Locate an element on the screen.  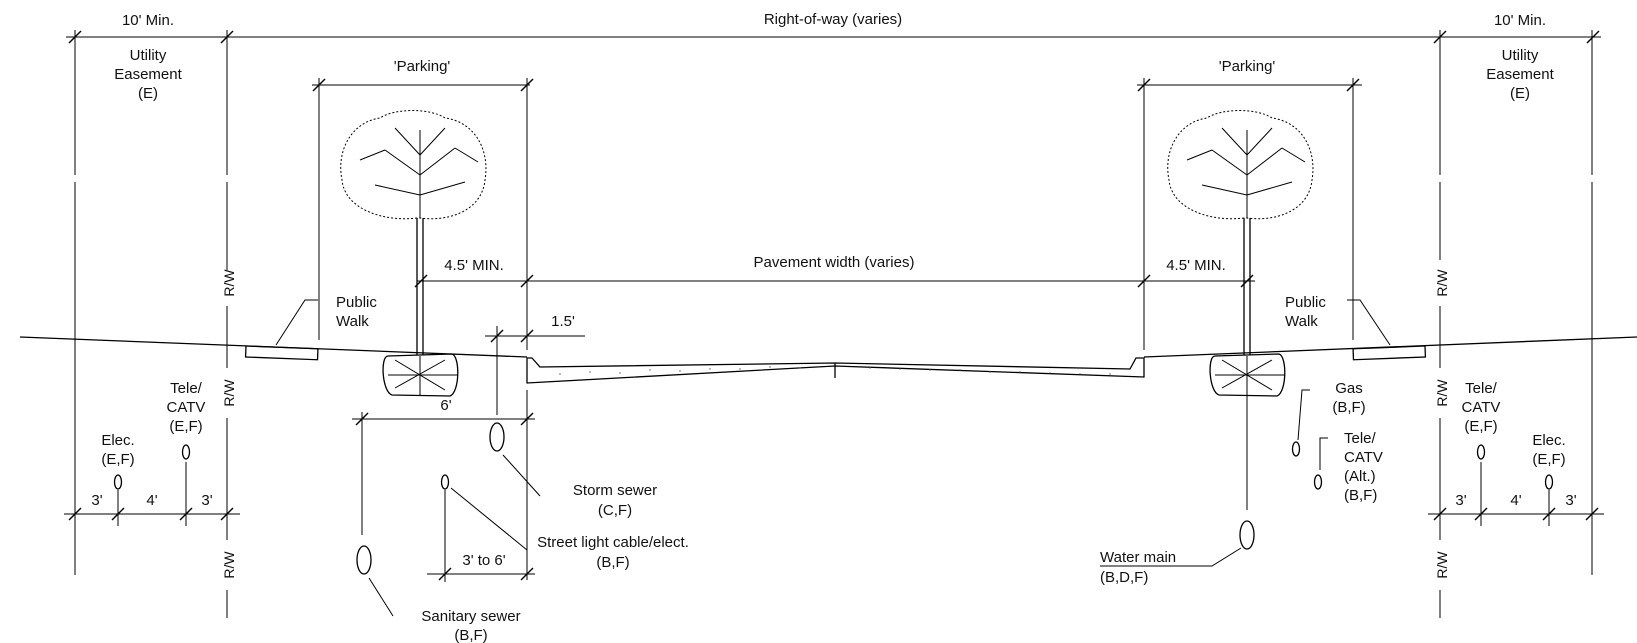
tele-alt-symbol is located at coordinates (1318, 482).